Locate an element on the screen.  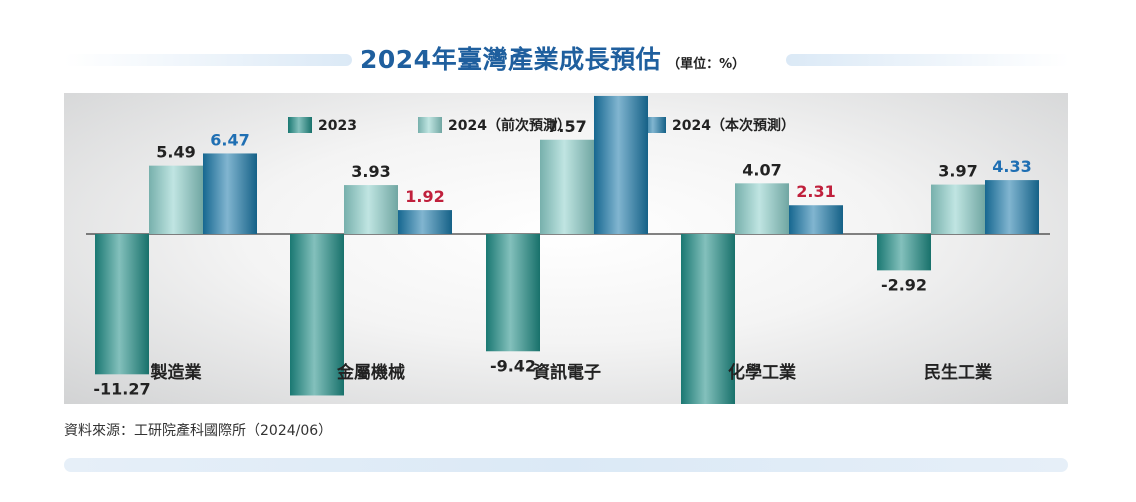
legend: 2023 2024（前次預測） 2024（本次預測） is located at coordinates (541, 125).